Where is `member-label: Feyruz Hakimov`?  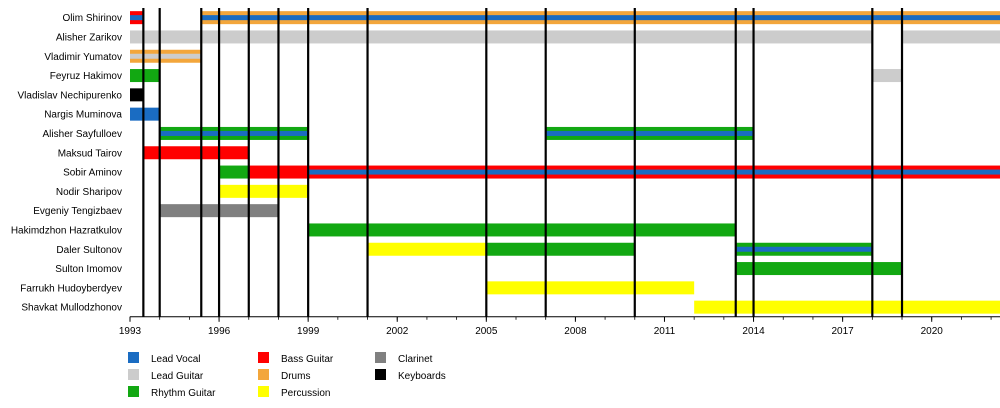
member-label: Feyruz Hakimov is located at coordinates (86, 76).